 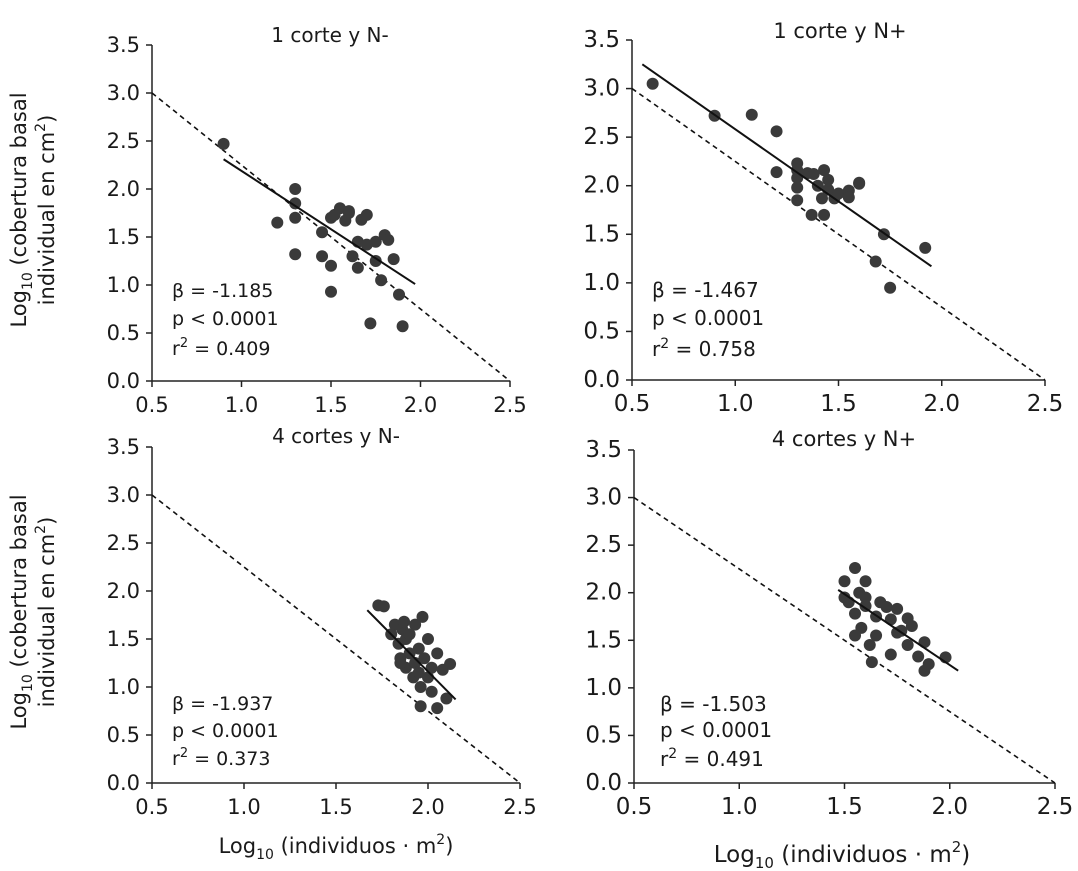 What do you see at coordinates (222, 291) in the screenshot?
I see `stat-beta: β = -1.185` at bounding box center [222, 291].